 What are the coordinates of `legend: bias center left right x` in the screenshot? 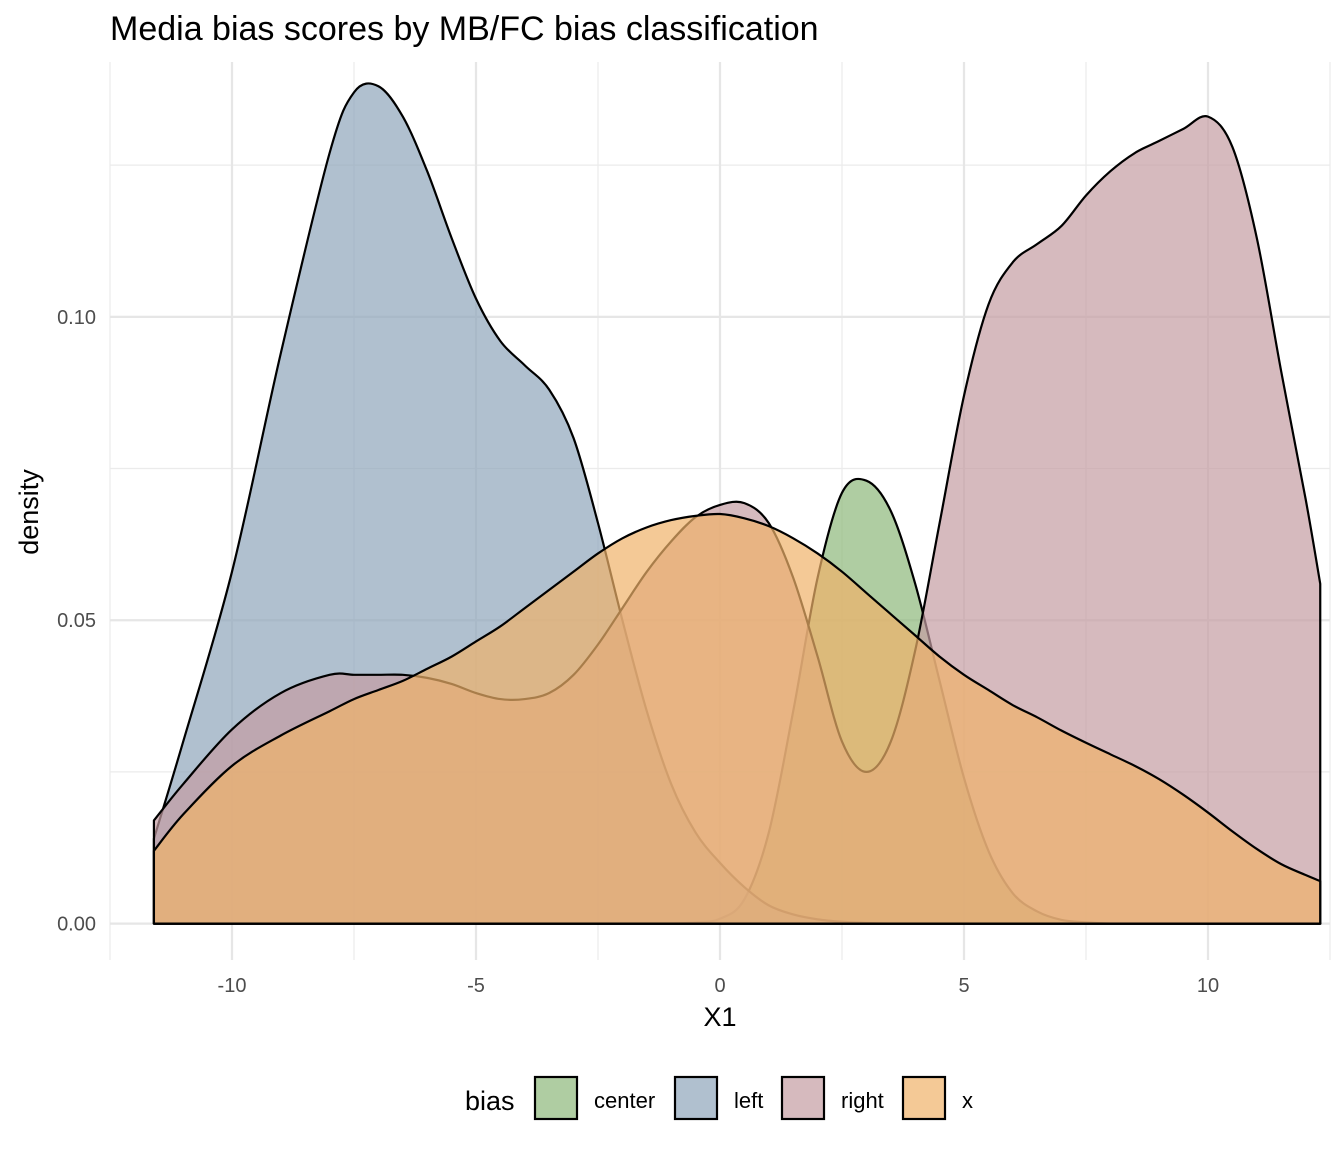 It's located at (719, 1098).